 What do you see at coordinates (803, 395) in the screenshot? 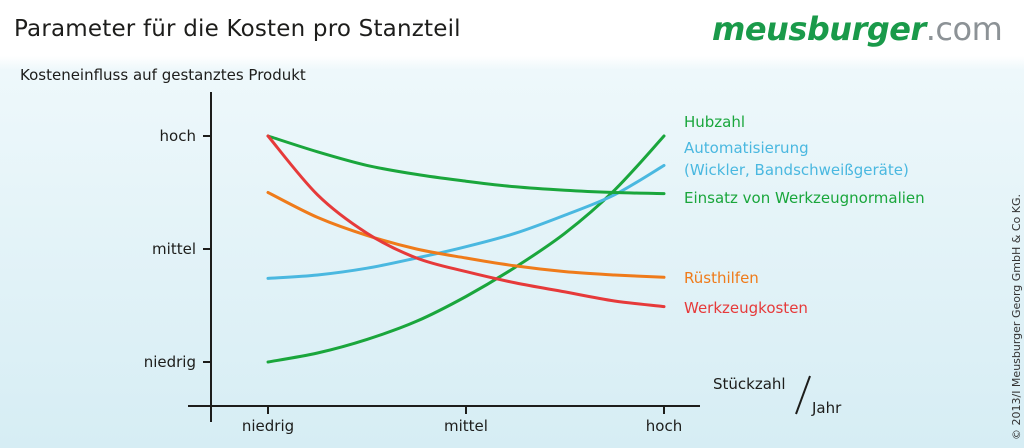
I see `x-axis-label-separator` at bounding box center [803, 395].